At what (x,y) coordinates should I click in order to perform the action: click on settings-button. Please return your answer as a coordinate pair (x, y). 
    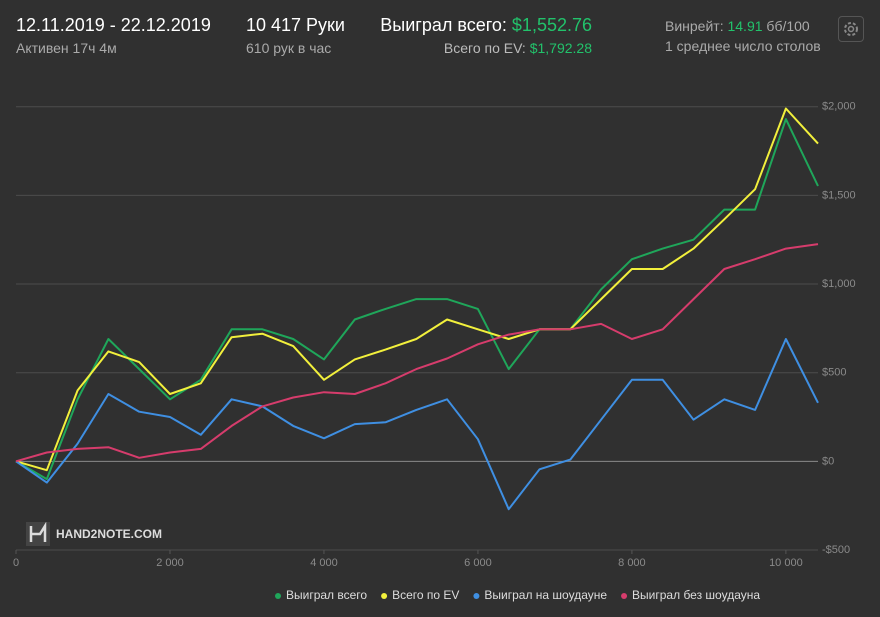
    Looking at the image, I should click on (851, 29).